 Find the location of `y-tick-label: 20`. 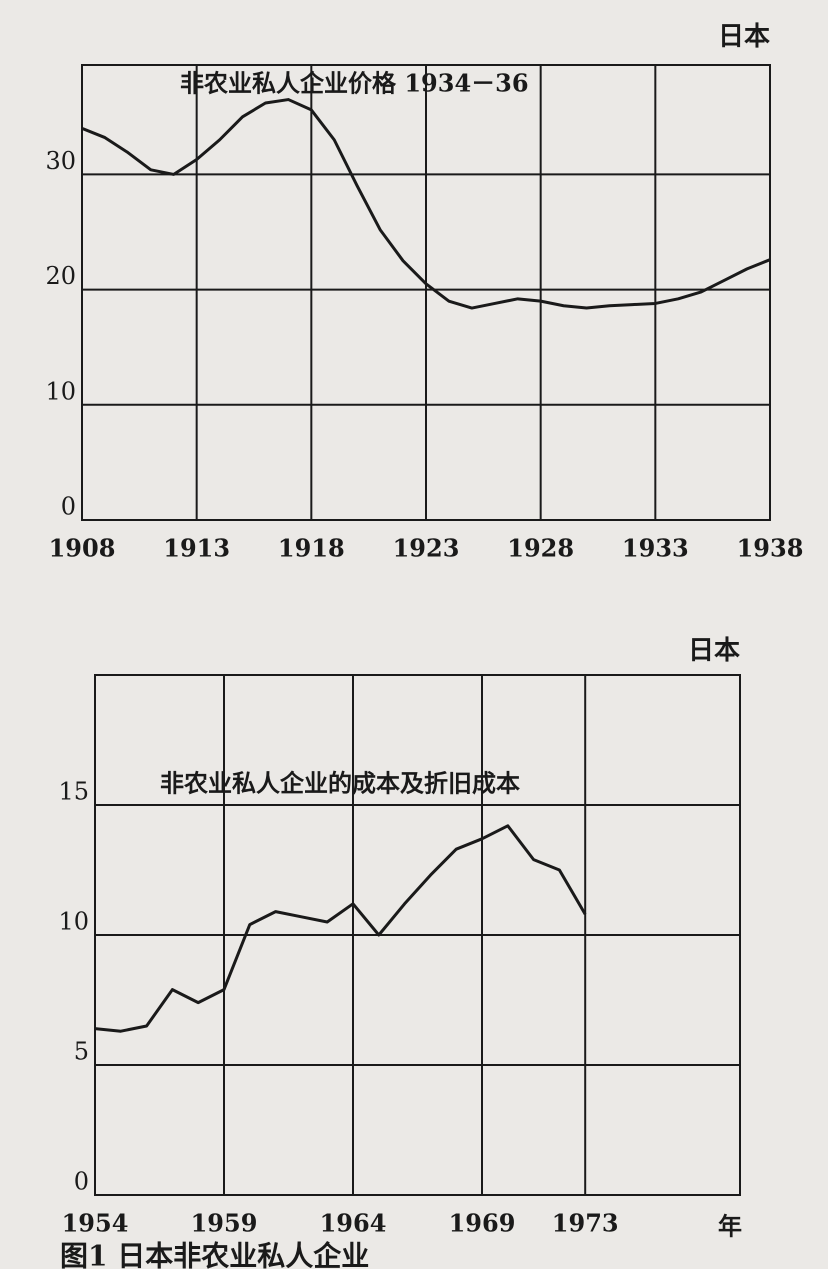

y-tick-label: 20 is located at coordinates (60, 276).